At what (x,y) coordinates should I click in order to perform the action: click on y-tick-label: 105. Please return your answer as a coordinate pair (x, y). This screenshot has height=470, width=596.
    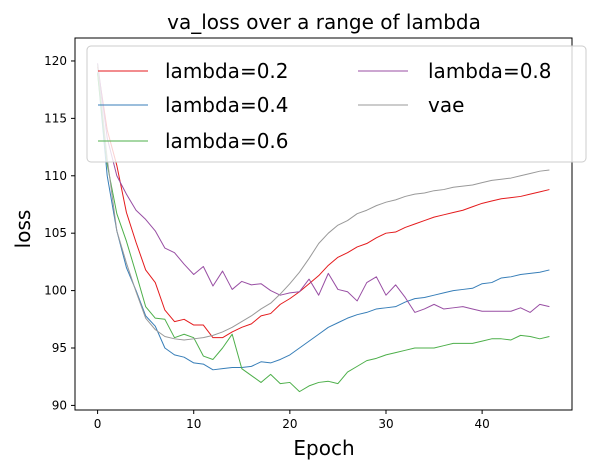
    Looking at the image, I should click on (55, 233).